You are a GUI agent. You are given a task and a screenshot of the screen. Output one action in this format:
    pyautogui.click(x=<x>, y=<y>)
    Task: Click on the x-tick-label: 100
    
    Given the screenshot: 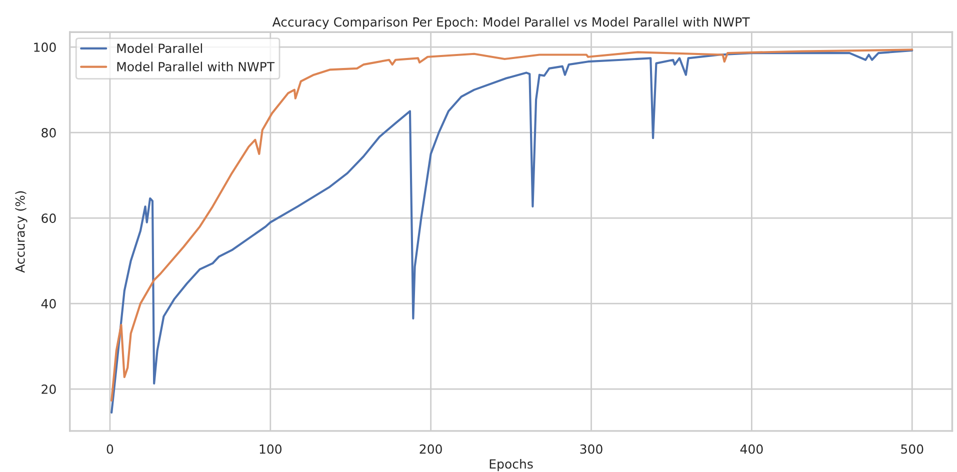 What is the action you would take?
    pyautogui.click(x=271, y=449)
    